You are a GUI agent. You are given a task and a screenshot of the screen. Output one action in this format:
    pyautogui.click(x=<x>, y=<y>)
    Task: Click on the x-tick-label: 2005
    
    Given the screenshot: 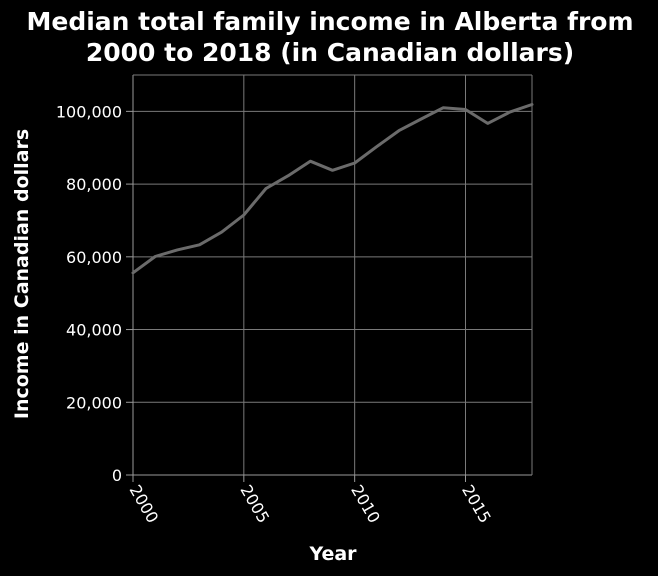 What is the action you would take?
    pyautogui.click(x=254, y=504)
    